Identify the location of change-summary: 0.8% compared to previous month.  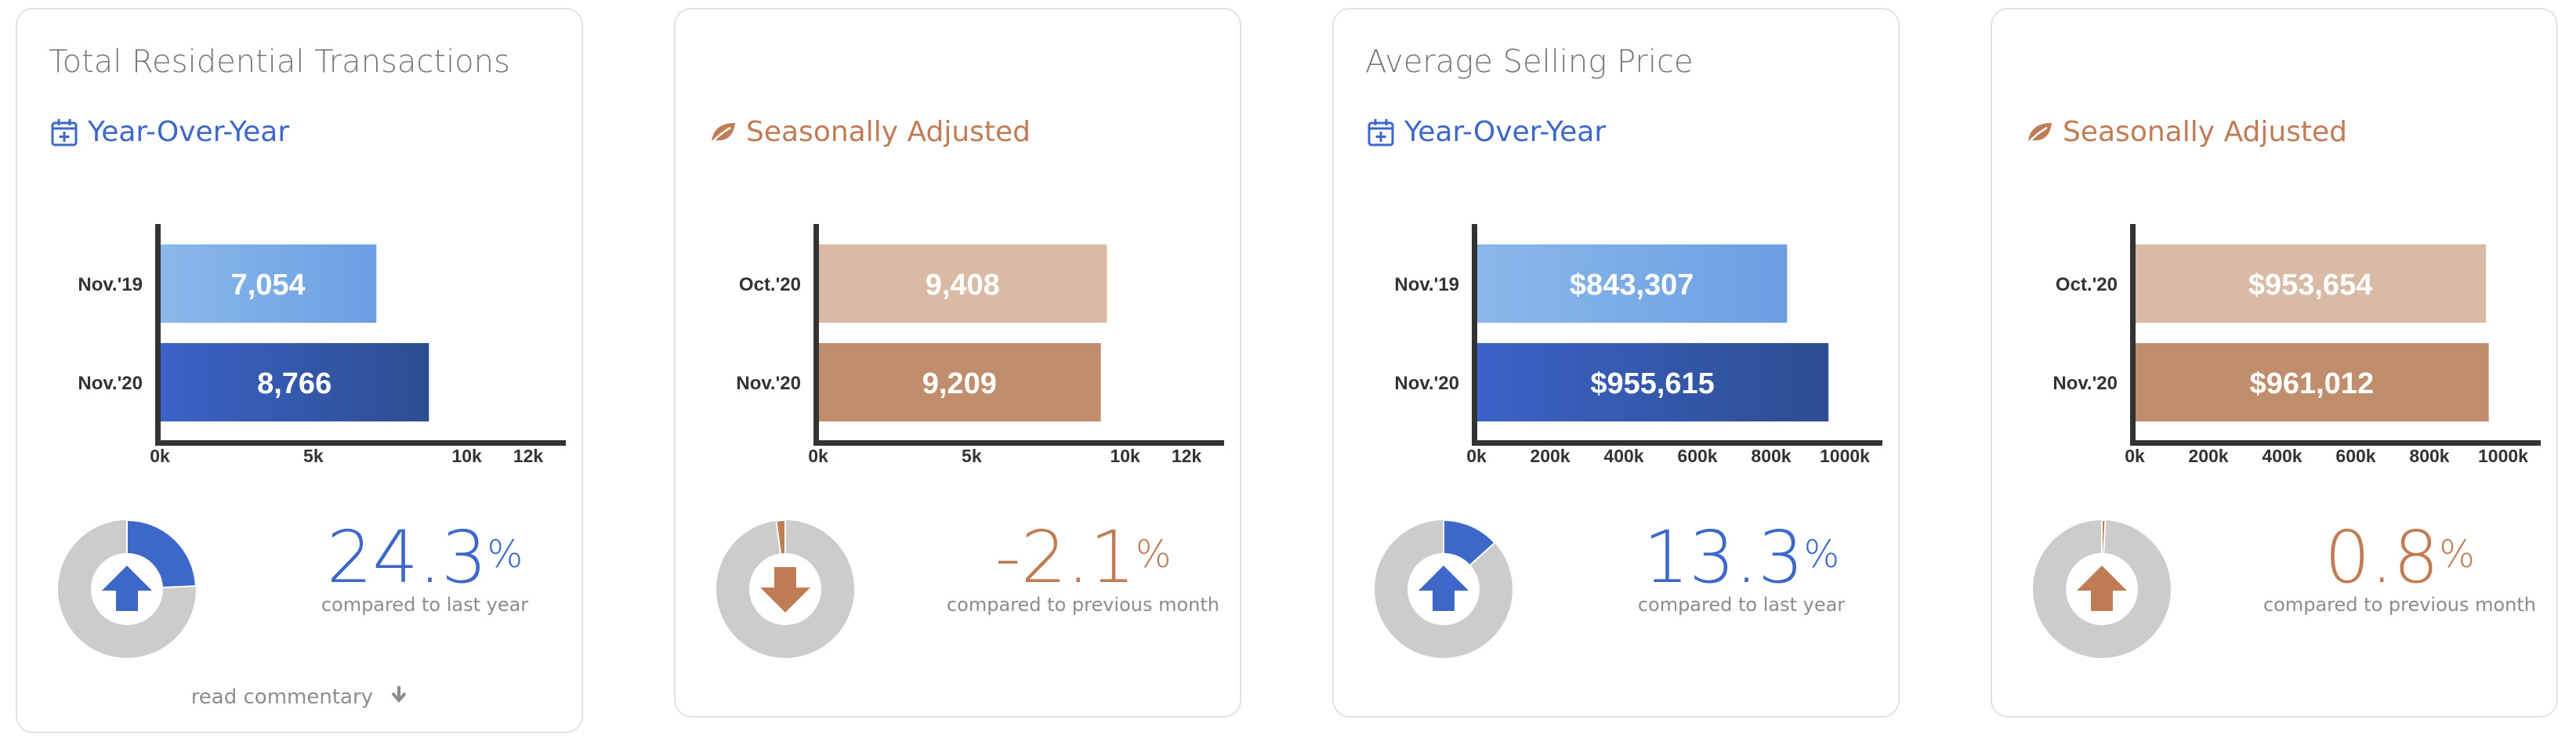
(2400, 567).